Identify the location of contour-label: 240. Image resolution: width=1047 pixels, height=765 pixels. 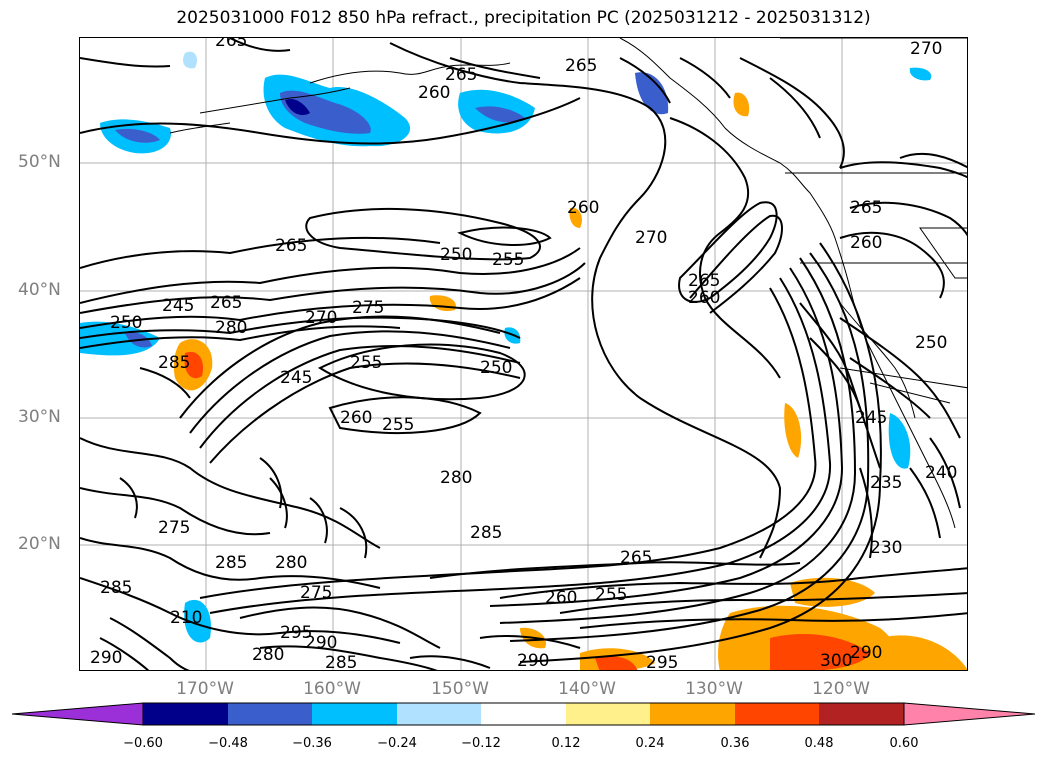
(941, 473).